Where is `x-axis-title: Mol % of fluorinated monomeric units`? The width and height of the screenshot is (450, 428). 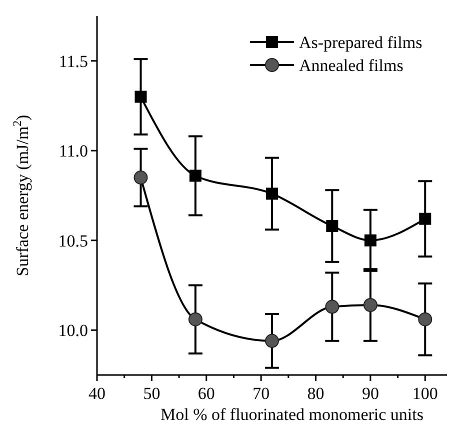 x-axis-title: Mol % of fluorinated monomeric units is located at coordinates (292, 414).